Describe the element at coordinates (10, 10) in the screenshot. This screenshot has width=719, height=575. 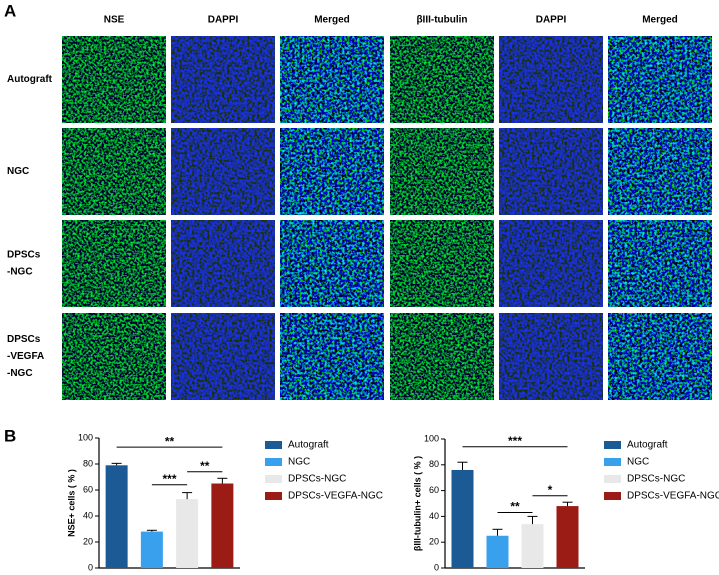
I see `panel-label: A` at that location.